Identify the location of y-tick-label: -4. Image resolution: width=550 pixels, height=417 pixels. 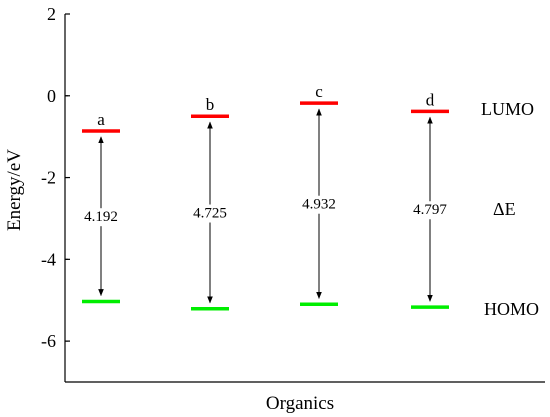
(48, 259).